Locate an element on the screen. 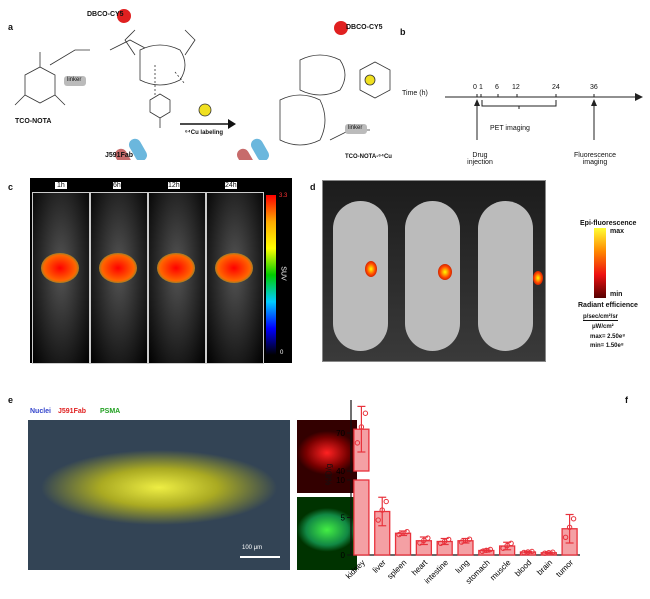 This screenshot has height=599, width=650. fluorescence-min: min is located at coordinates (616, 294).